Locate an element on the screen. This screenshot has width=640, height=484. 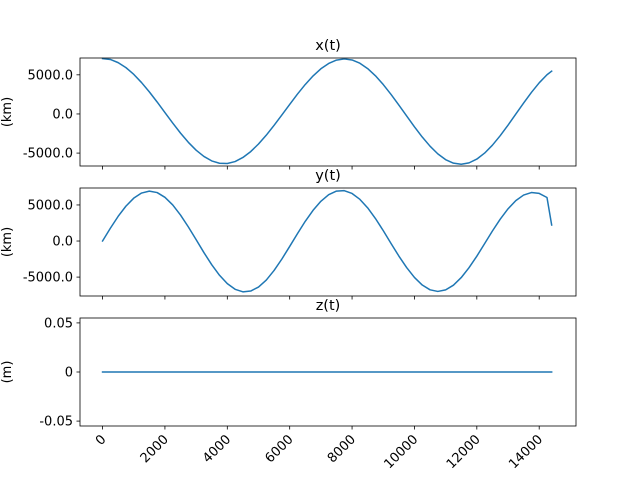
y-tick-label: -0.05 is located at coordinates (56, 422).